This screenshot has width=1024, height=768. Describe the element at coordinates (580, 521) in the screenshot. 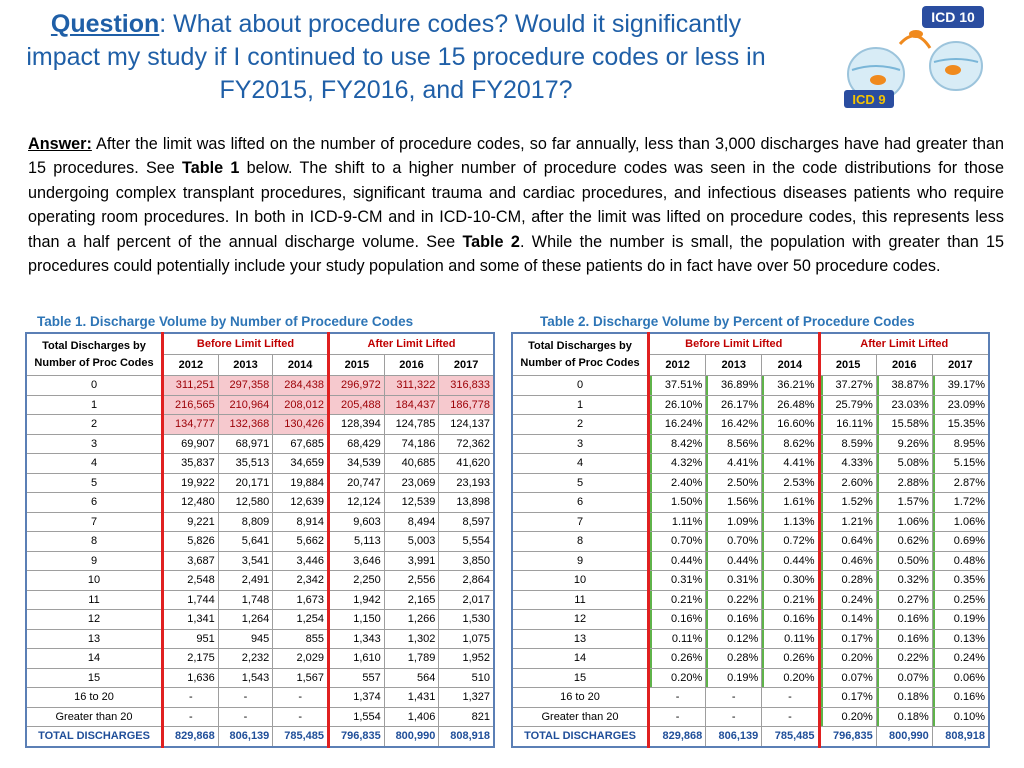

I see `t2-row-label: 7` at that location.